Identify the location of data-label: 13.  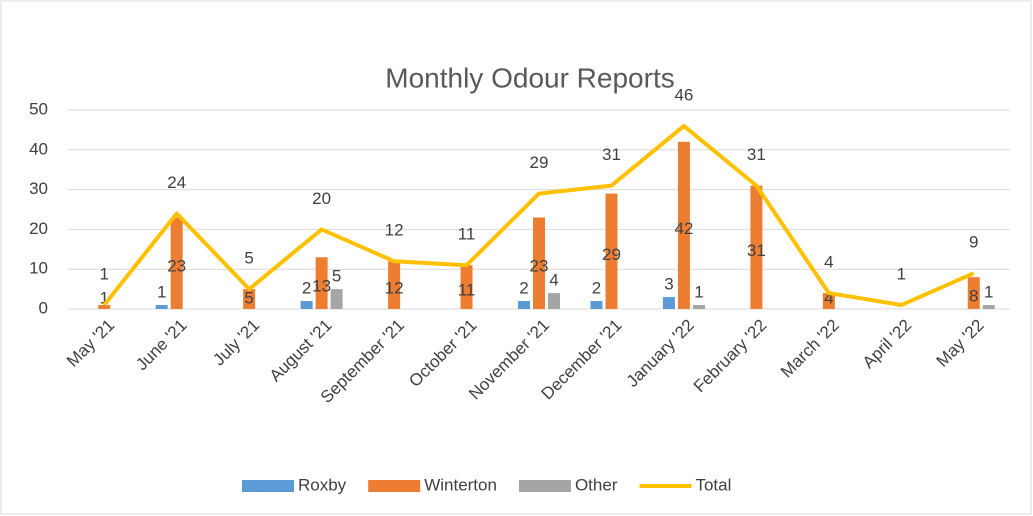
(321, 286).